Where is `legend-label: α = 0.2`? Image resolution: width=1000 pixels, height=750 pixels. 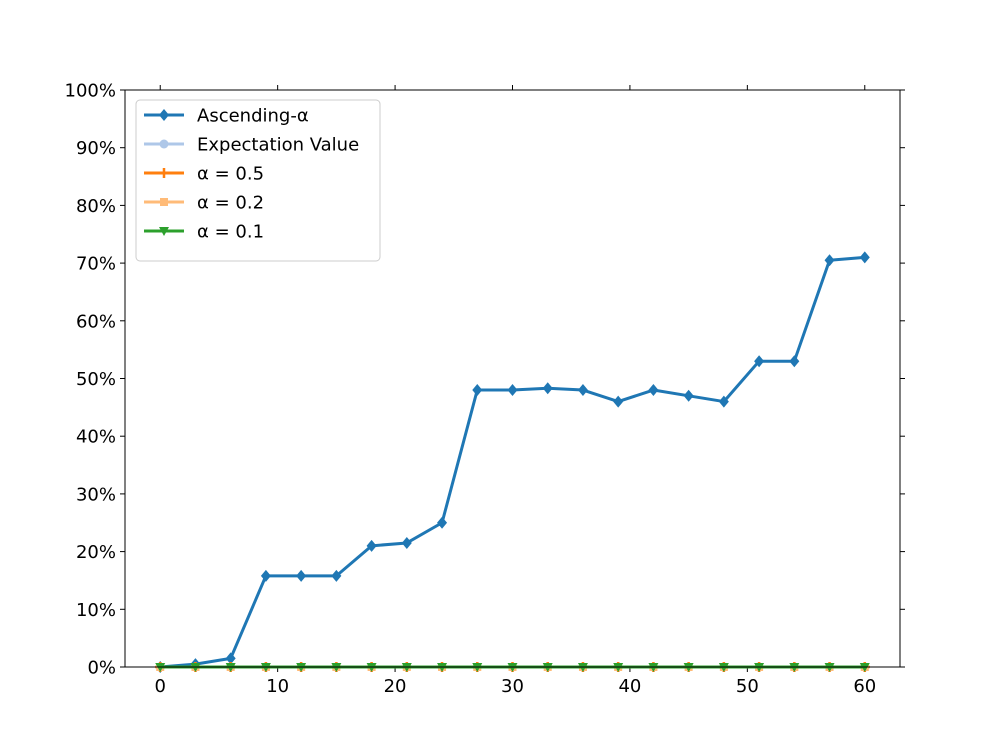 legend-label: α = 0.2 is located at coordinates (230, 203).